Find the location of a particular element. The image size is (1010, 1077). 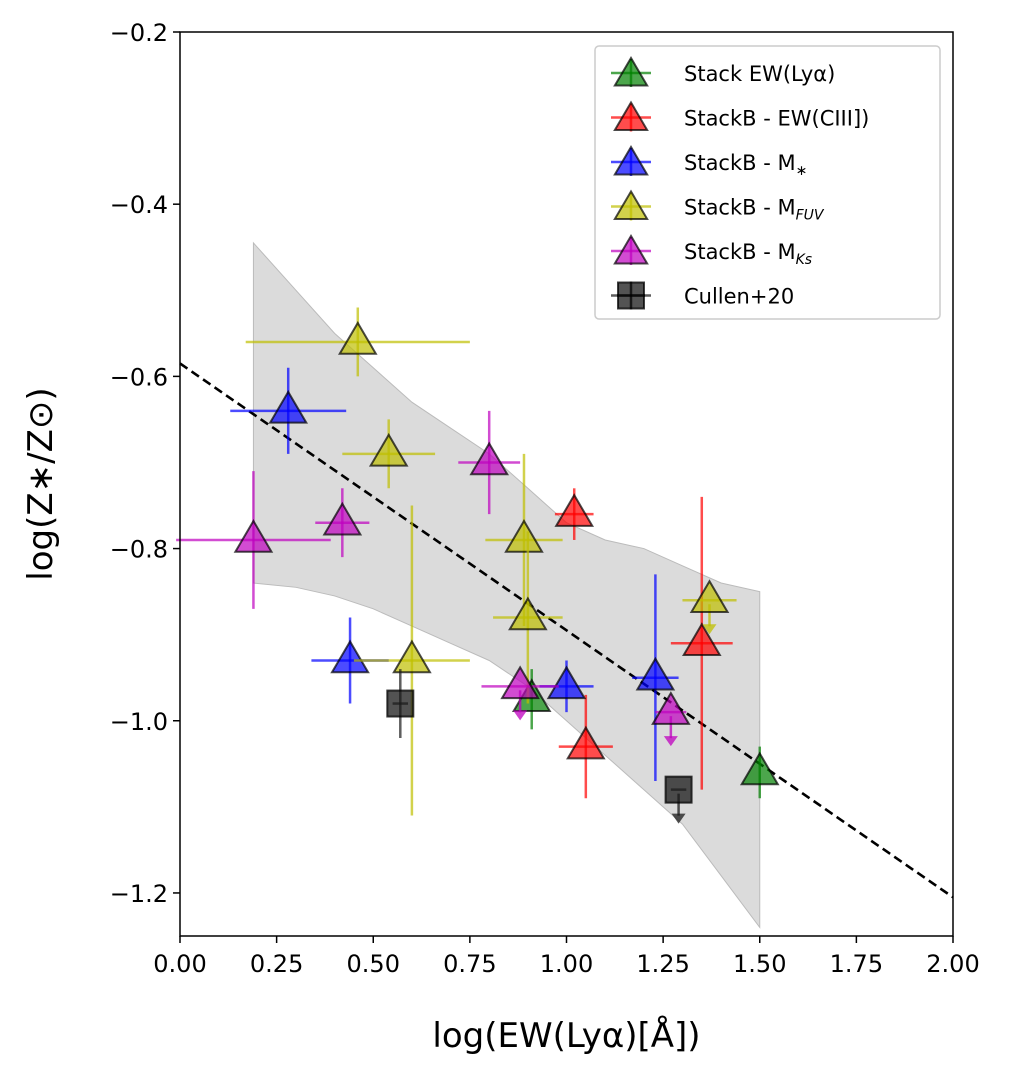

legend-frame is located at coordinates (767, 182).